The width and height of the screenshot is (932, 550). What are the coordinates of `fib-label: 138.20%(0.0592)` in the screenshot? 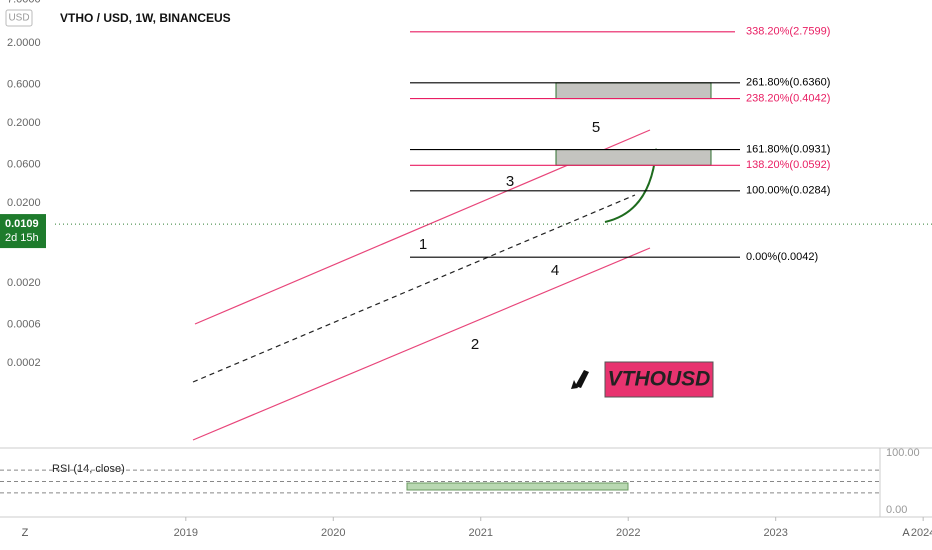 It's located at (788, 165).